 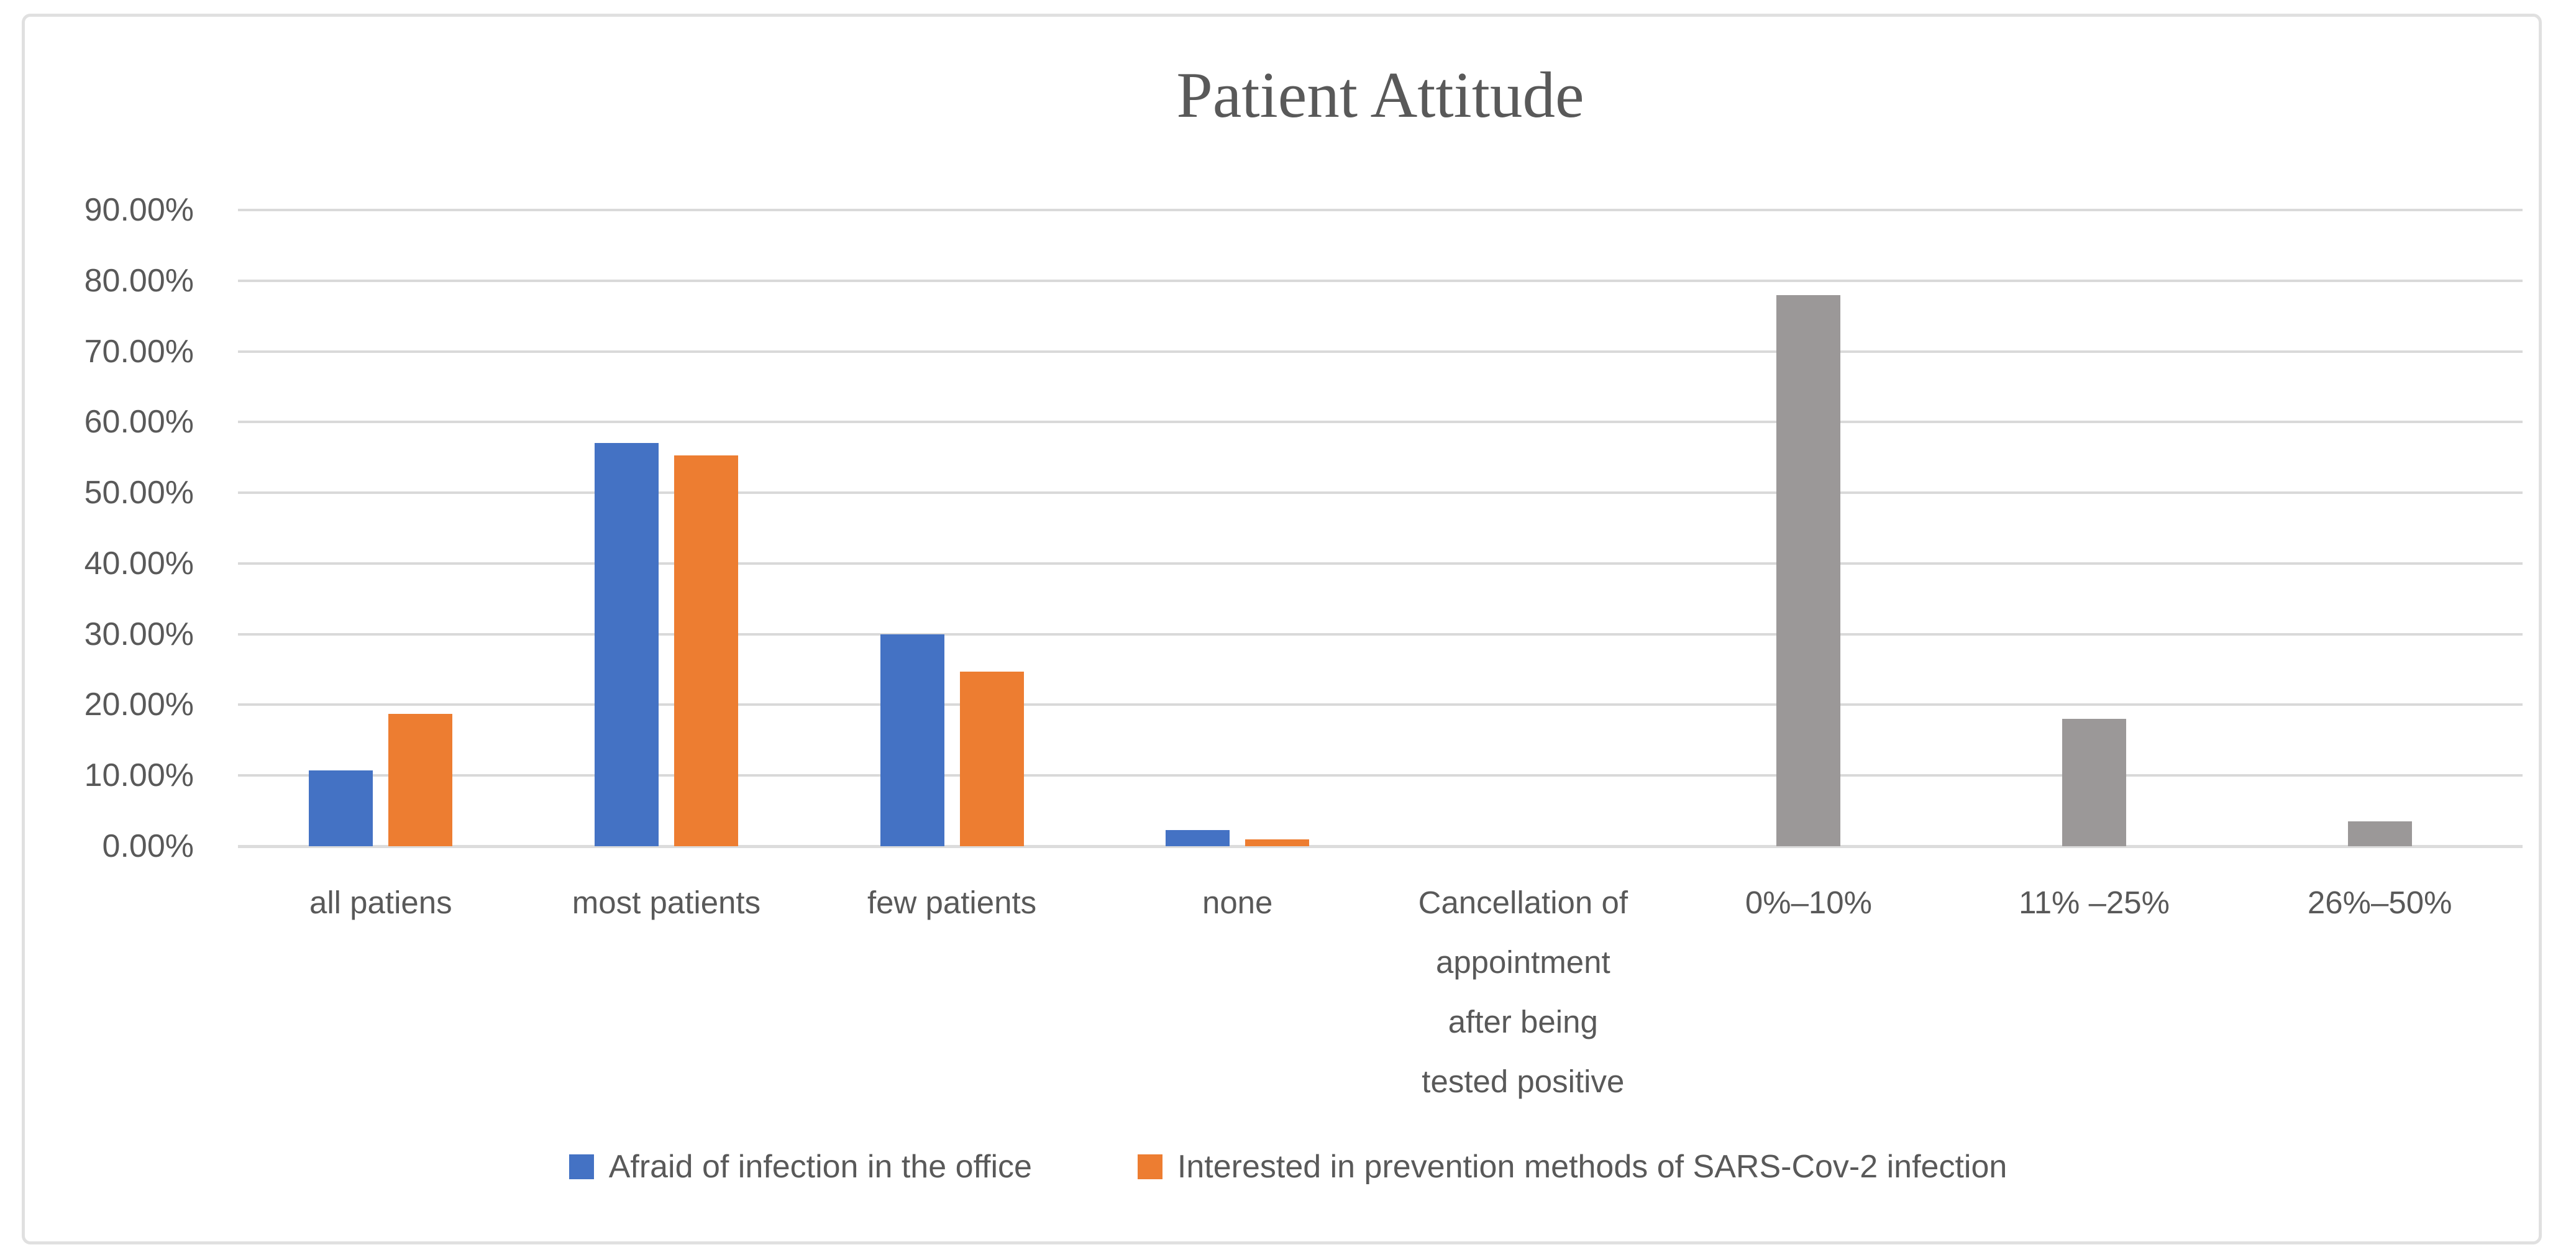 What do you see at coordinates (380, 902) in the screenshot?
I see `x-category-label: all patiens` at bounding box center [380, 902].